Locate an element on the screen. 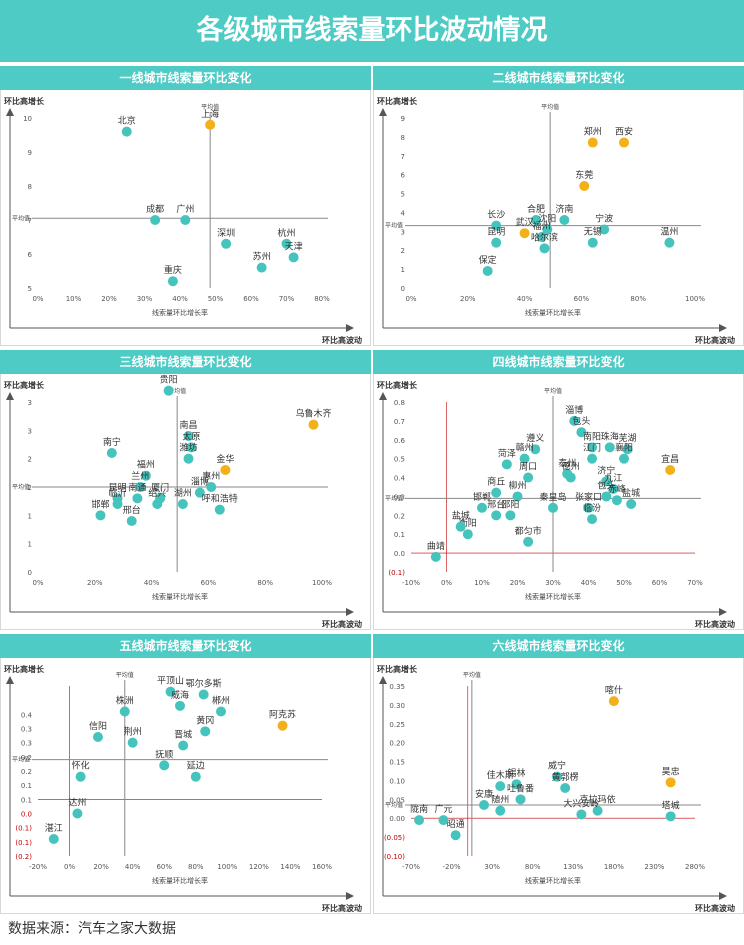 This screenshot has height=945, width=744. data-point-label: 秦皇岛 is located at coordinates (552, 497).